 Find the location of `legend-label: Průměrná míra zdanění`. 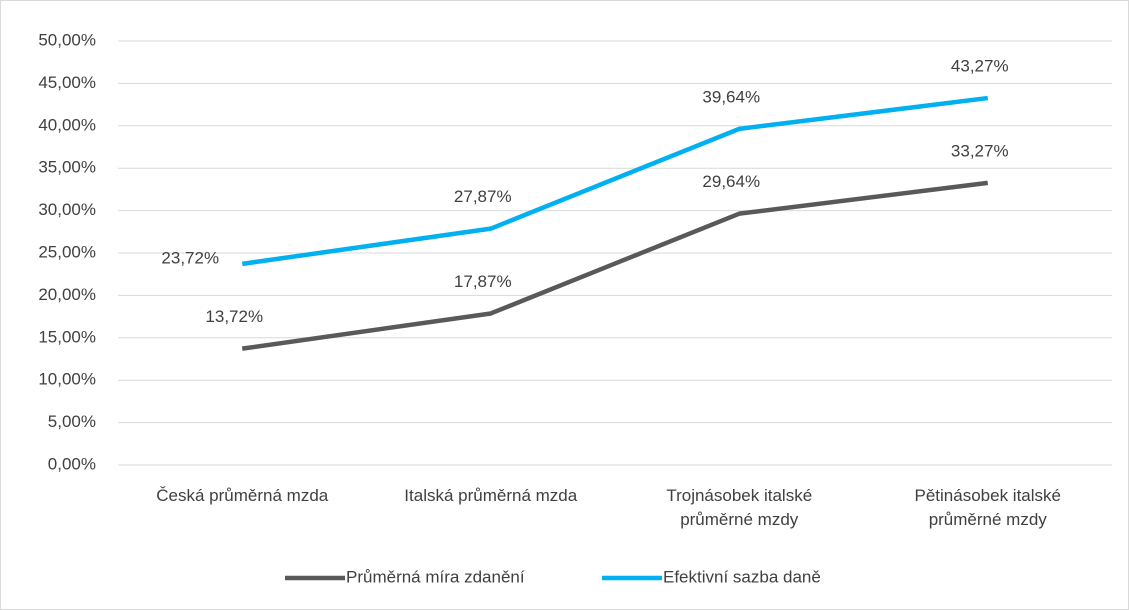

legend-label: Průměrná míra zdanění is located at coordinates (435, 576).